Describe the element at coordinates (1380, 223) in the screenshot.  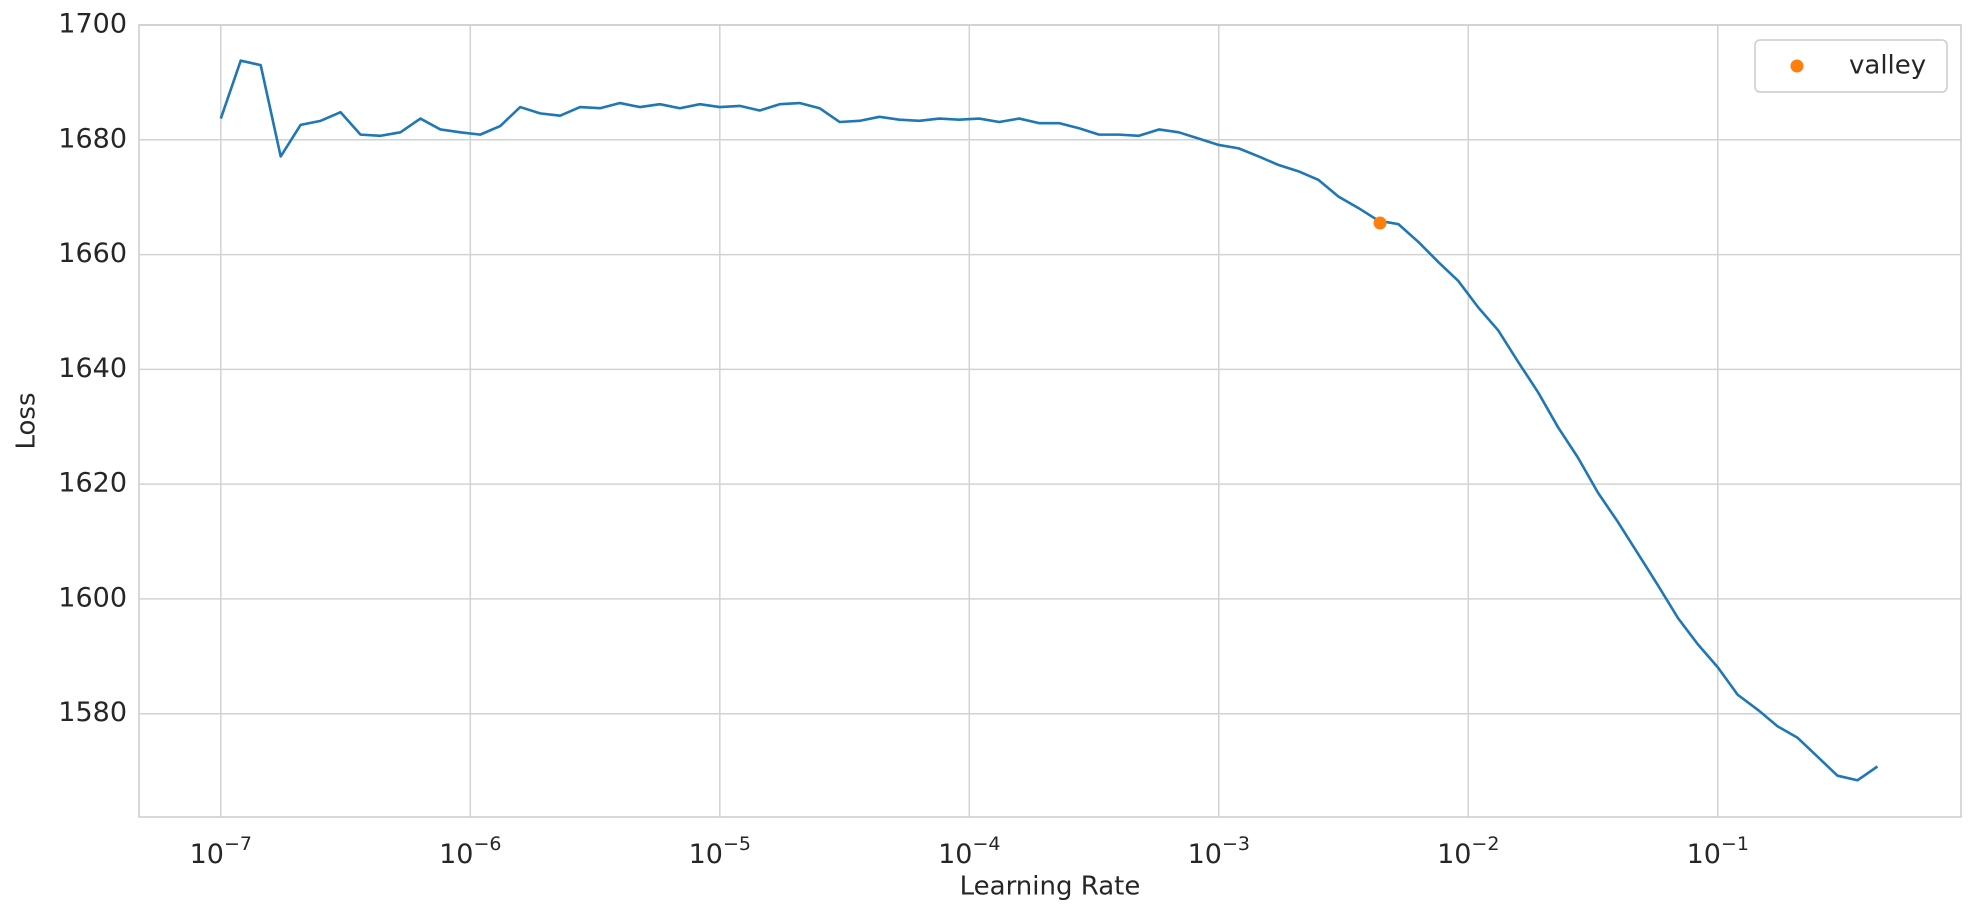
I see `valley-point` at that location.